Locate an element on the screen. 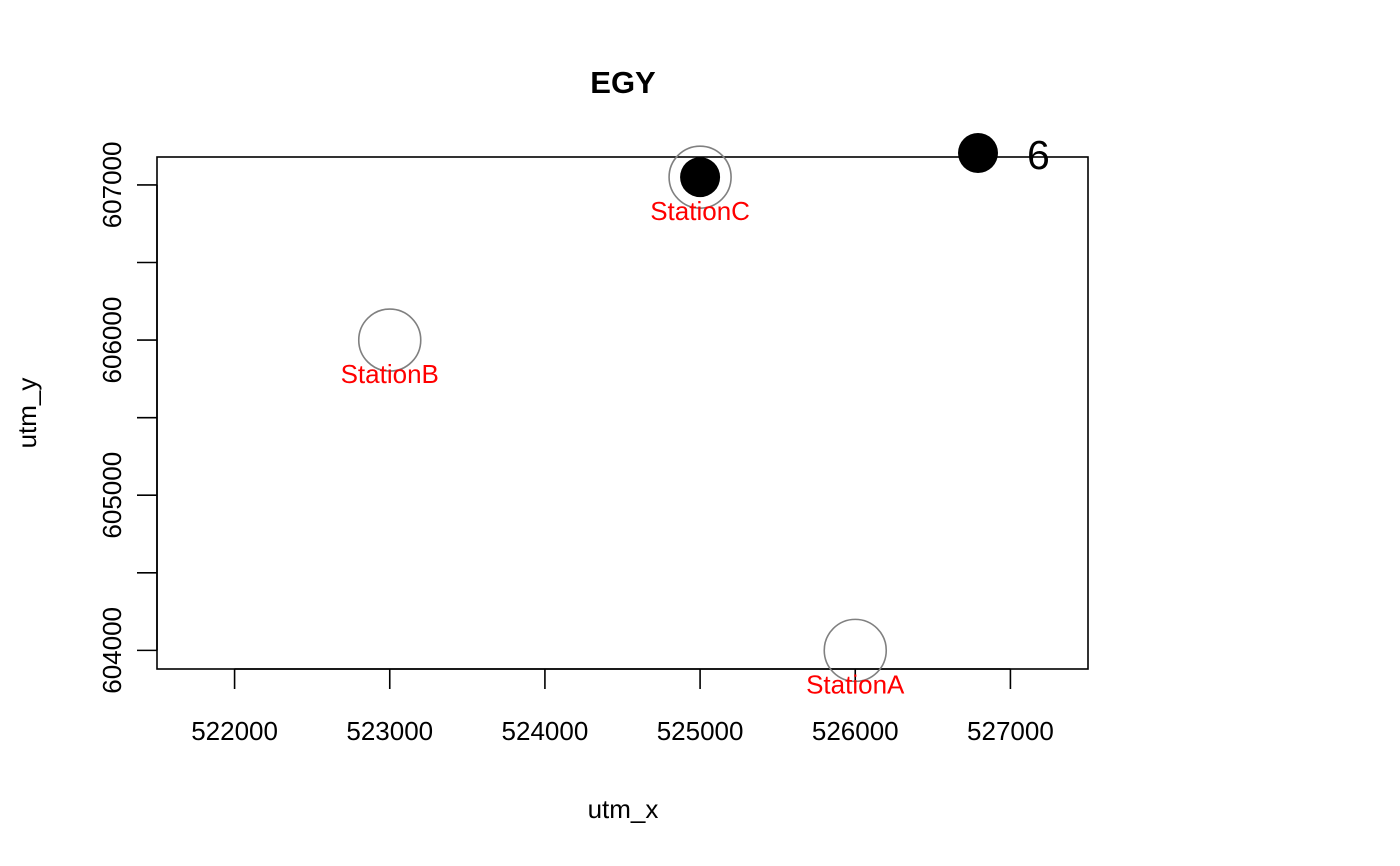 Image resolution: width=1400 pixels, height=866 pixels. y-tick-label: 607000 is located at coordinates (112, 185).